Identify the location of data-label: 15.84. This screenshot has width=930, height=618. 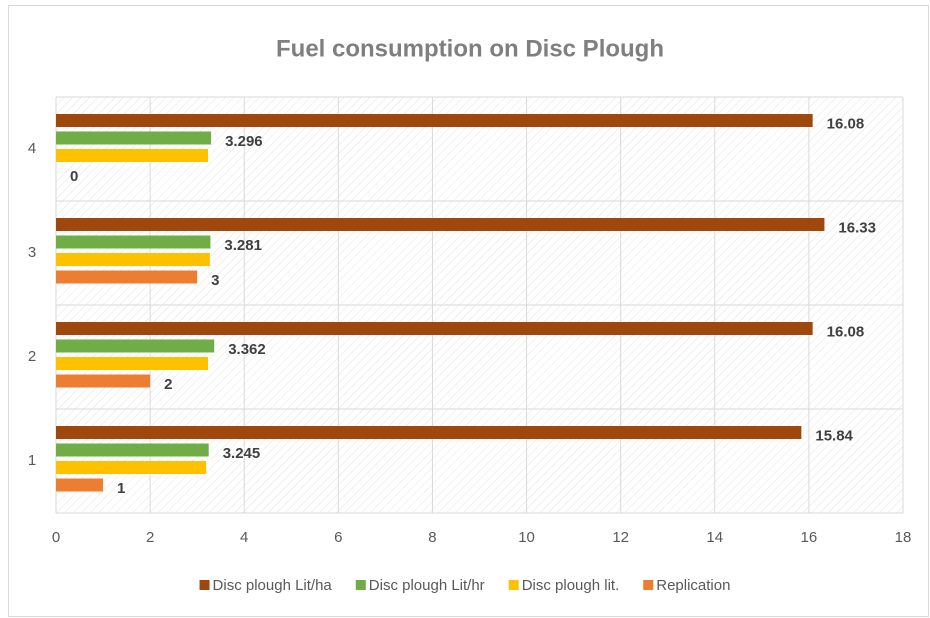
(834, 435).